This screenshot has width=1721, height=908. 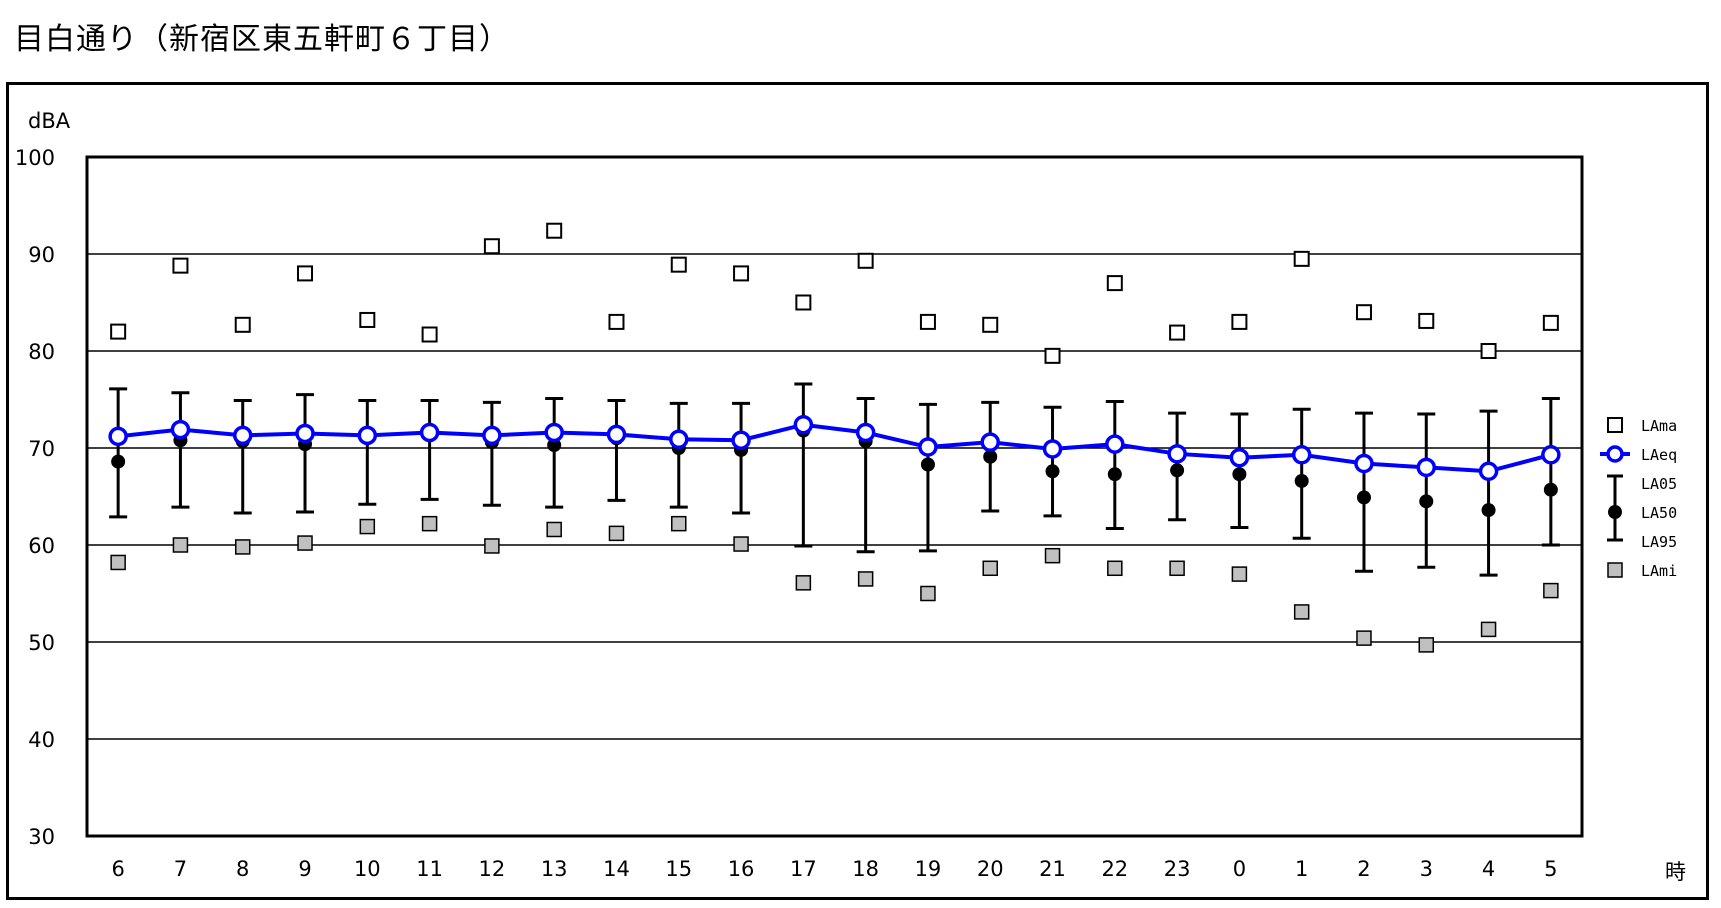 I want to click on legend-label-la05: LA05, so click(x=1659, y=484).